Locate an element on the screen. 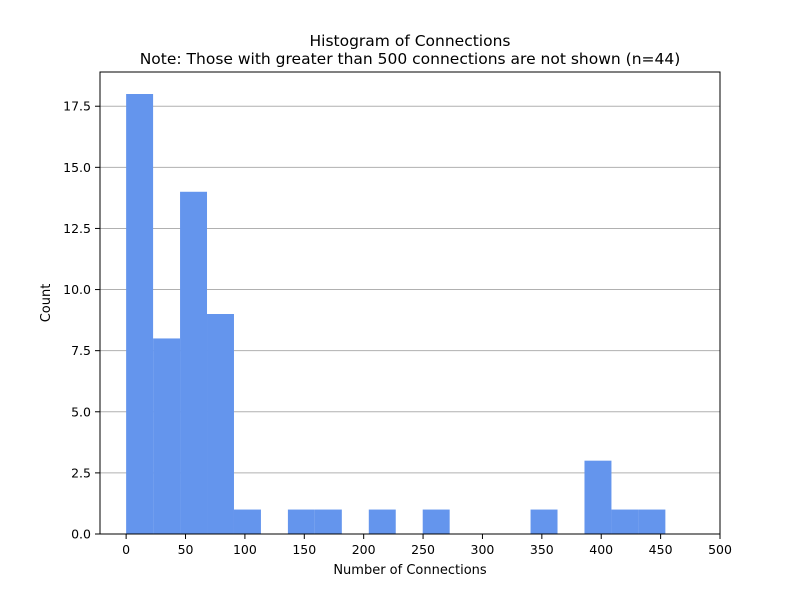  y-tick-label: 17.5 is located at coordinates (77, 106).